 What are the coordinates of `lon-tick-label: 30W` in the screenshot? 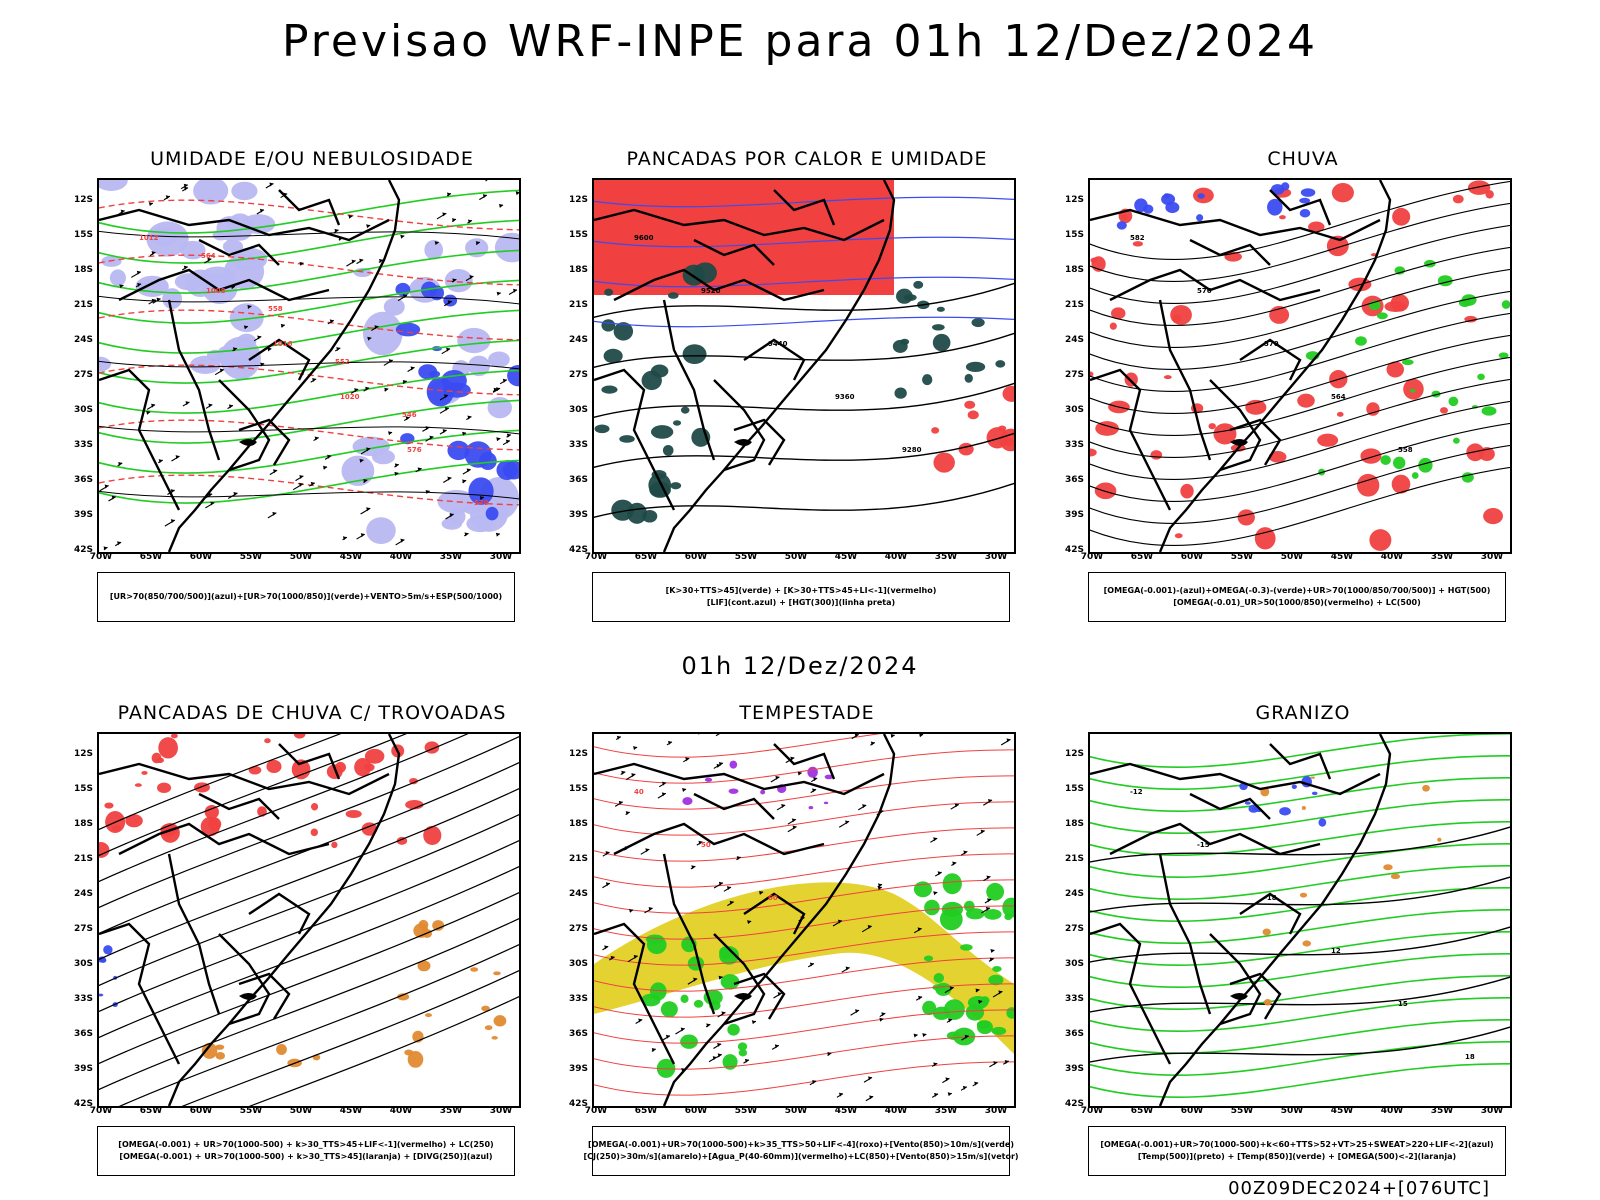 It's located at (996, 557).